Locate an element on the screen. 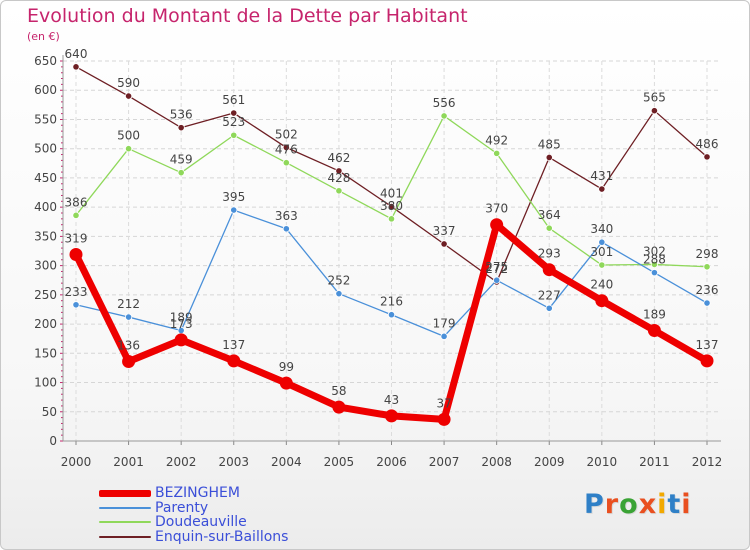 The width and height of the screenshot is (750, 550). data-label: 386 is located at coordinates (76, 202).